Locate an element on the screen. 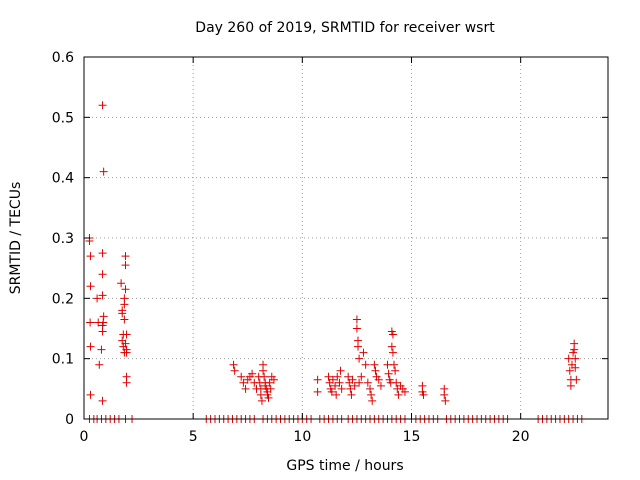  y-tick-label: 0.1 is located at coordinates (63, 360).